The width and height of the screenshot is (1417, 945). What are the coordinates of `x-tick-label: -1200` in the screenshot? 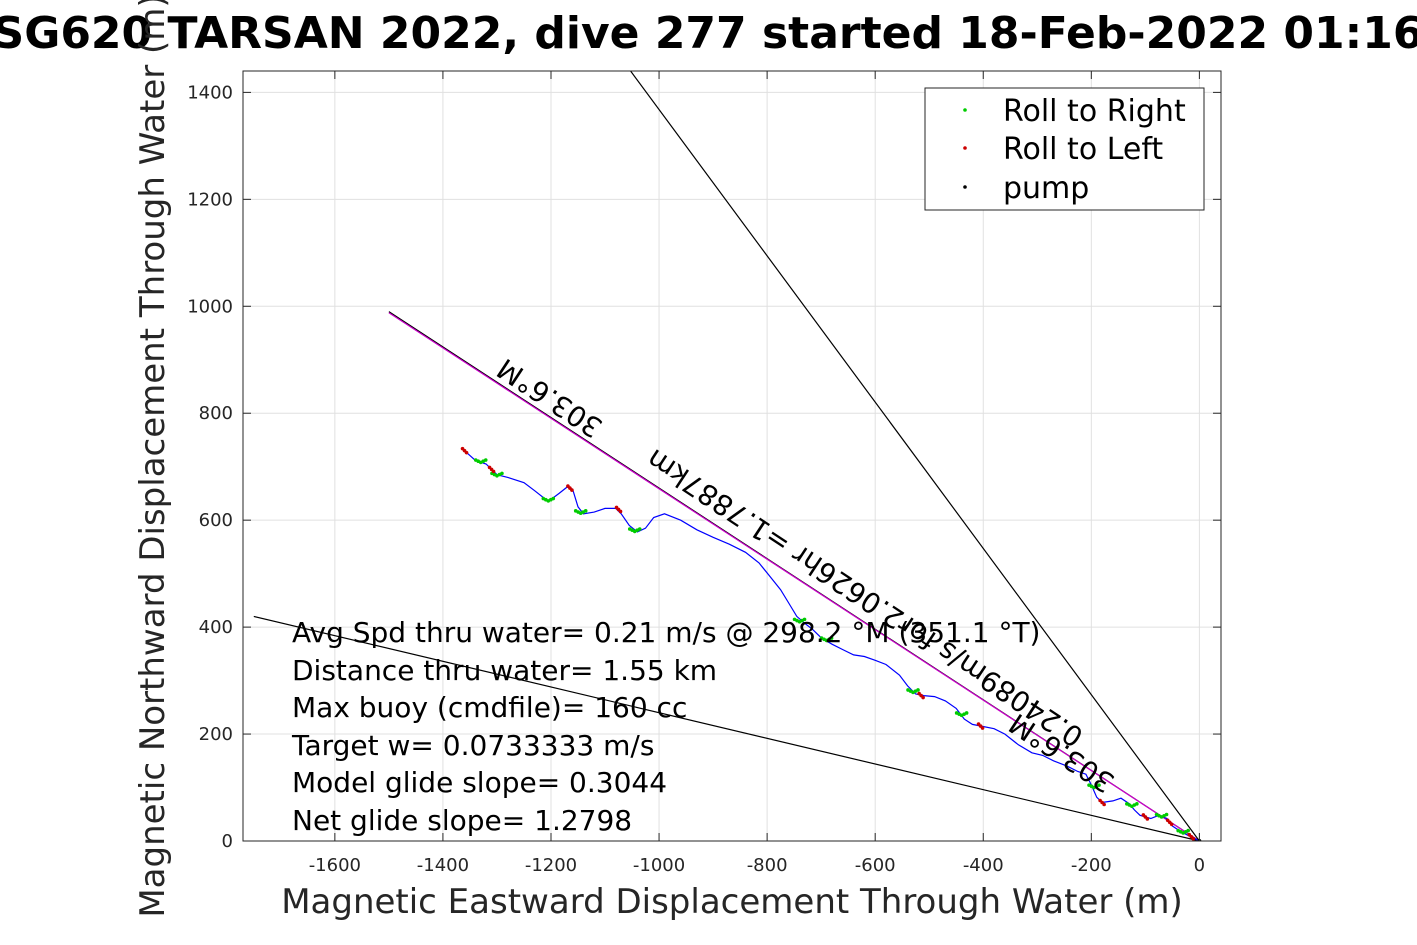 It's located at (551, 865).